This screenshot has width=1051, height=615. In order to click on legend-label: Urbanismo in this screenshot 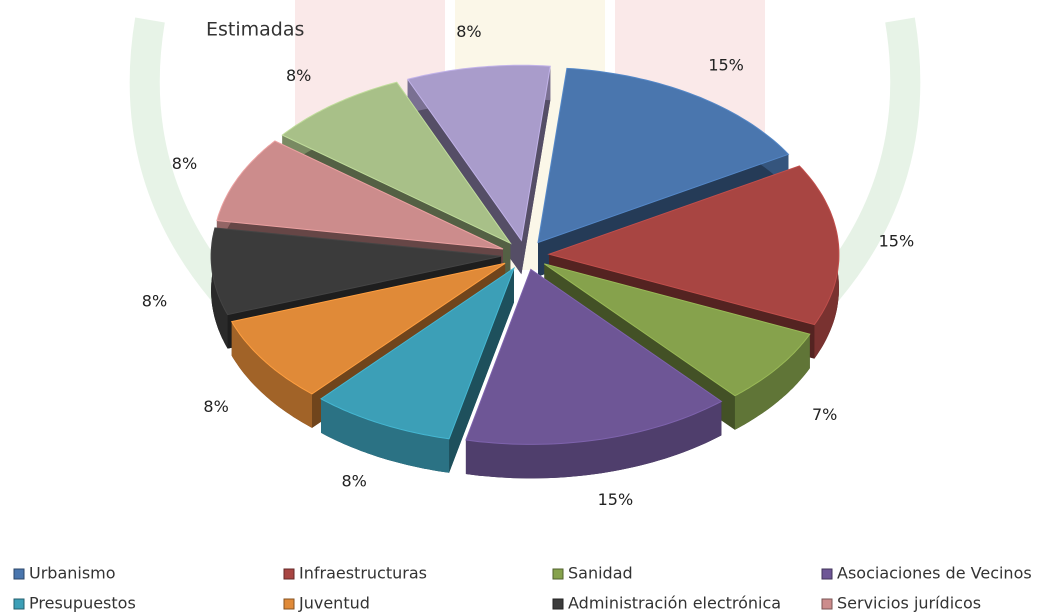, I will do `click(72, 573)`.